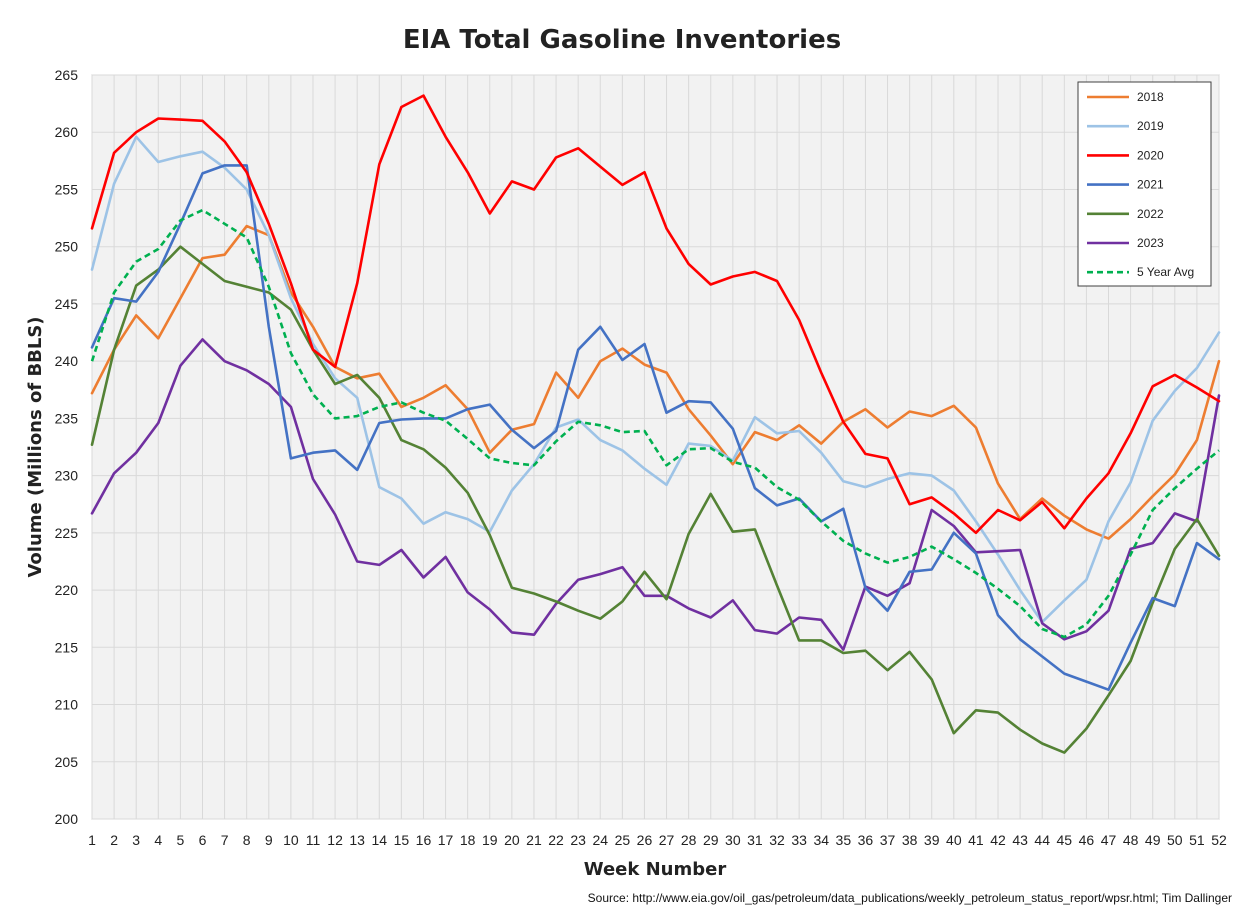  I want to click on x-tick-label: 19, so click(490, 840).